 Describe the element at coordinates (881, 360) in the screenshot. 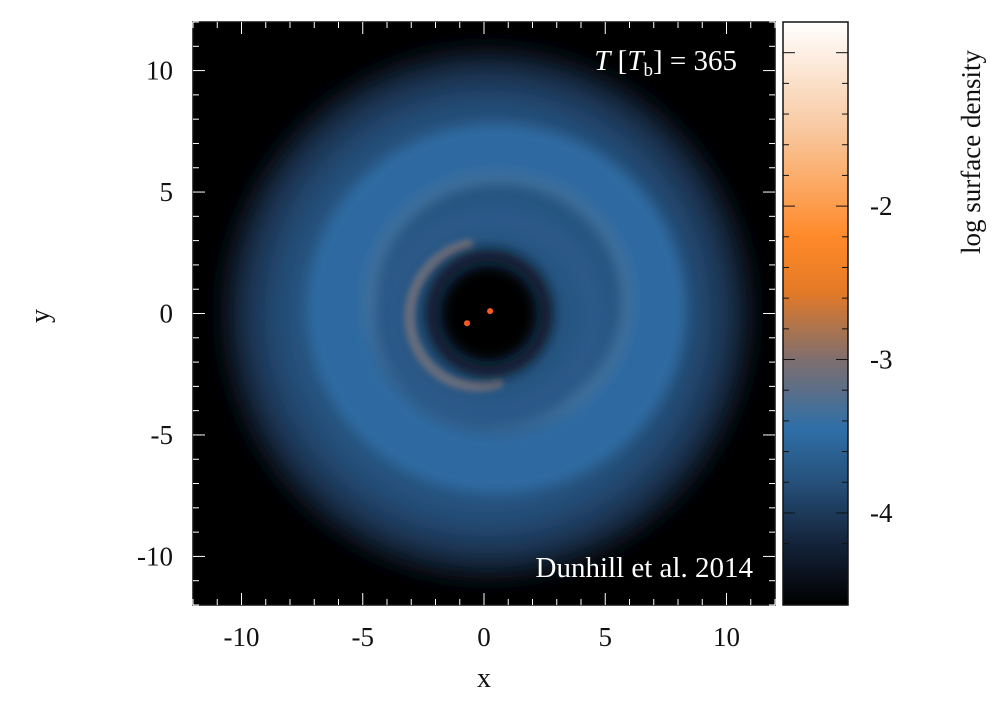

I see `colorbar-tick-label: -3` at that location.